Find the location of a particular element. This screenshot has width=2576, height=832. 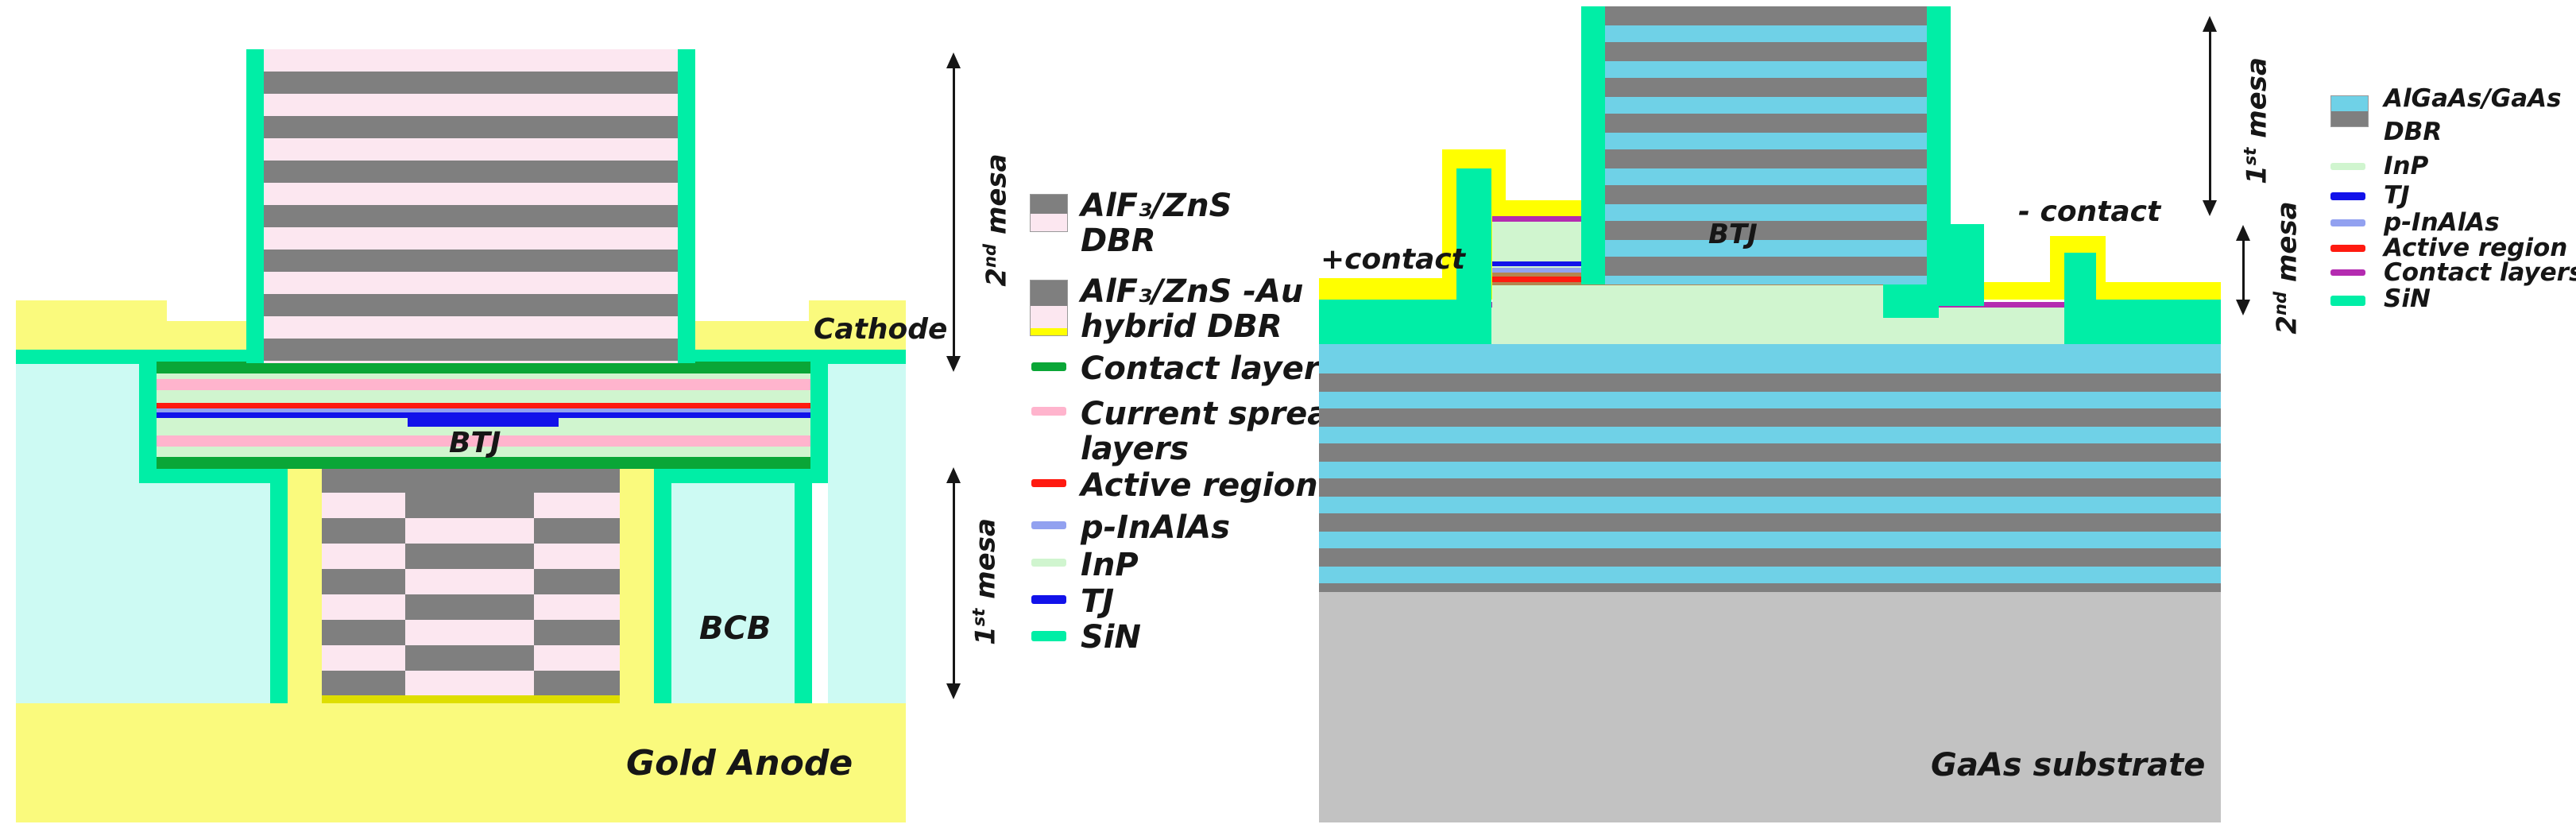

sin-band-left is located at coordinates (131, 357).